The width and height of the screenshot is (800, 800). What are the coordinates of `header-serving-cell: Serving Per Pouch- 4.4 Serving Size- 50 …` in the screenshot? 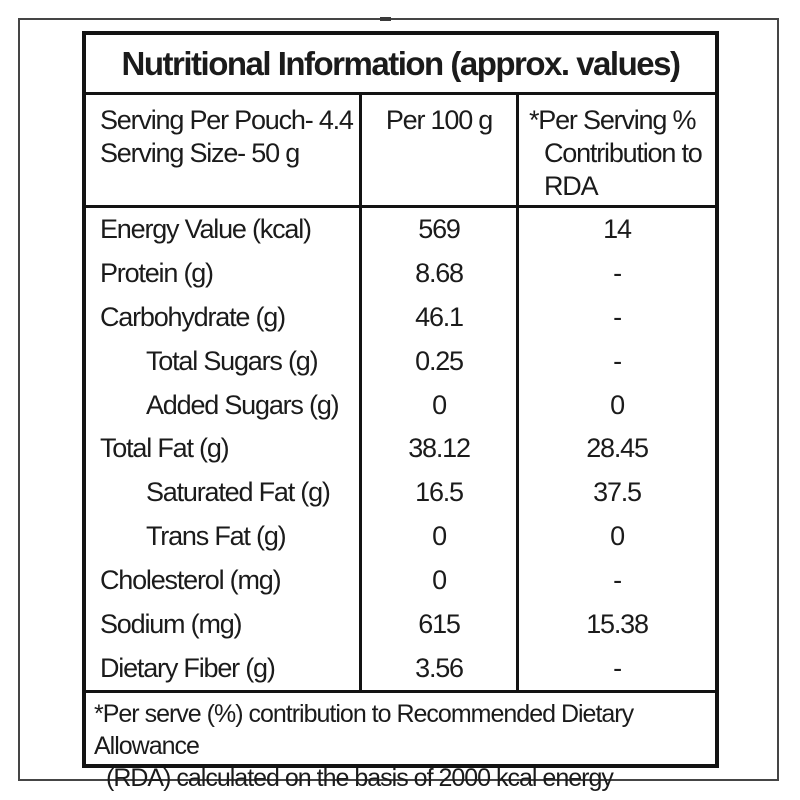 It's located at (222, 150).